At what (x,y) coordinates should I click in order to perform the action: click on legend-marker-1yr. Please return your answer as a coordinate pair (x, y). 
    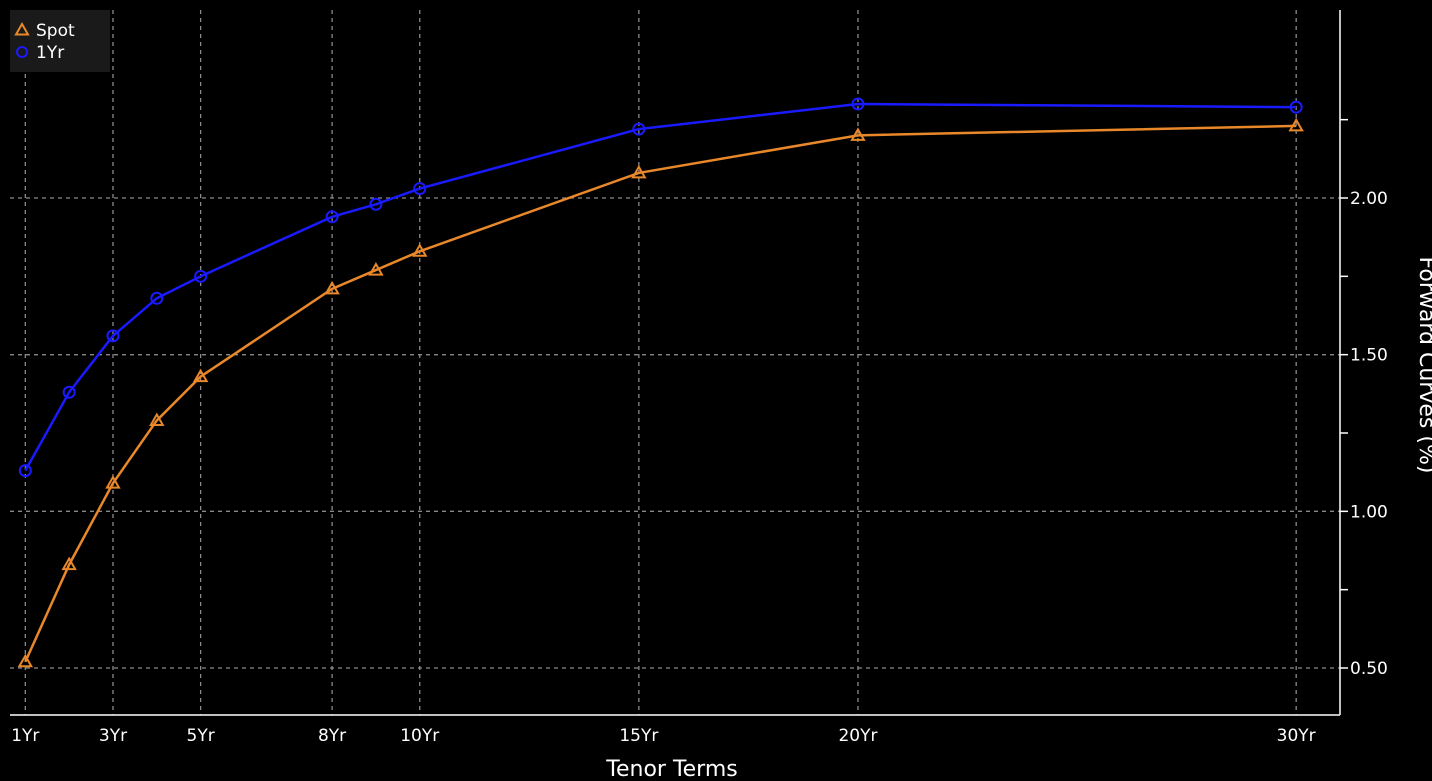
    Looking at the image, I should click on (22, 52).